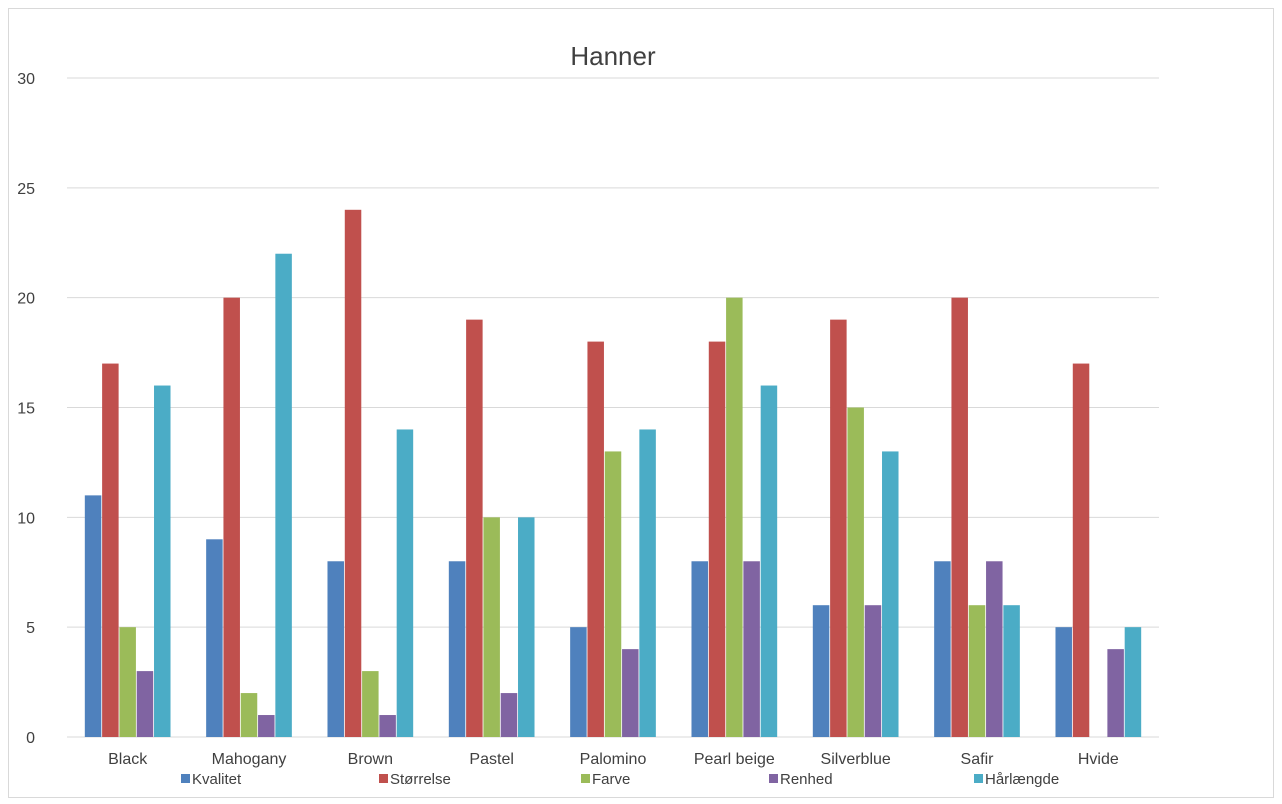  What do you see at coordinates (978, 759) in the screenshot?
I see `x-category-label: Safir` at bounding box center [978, 759].